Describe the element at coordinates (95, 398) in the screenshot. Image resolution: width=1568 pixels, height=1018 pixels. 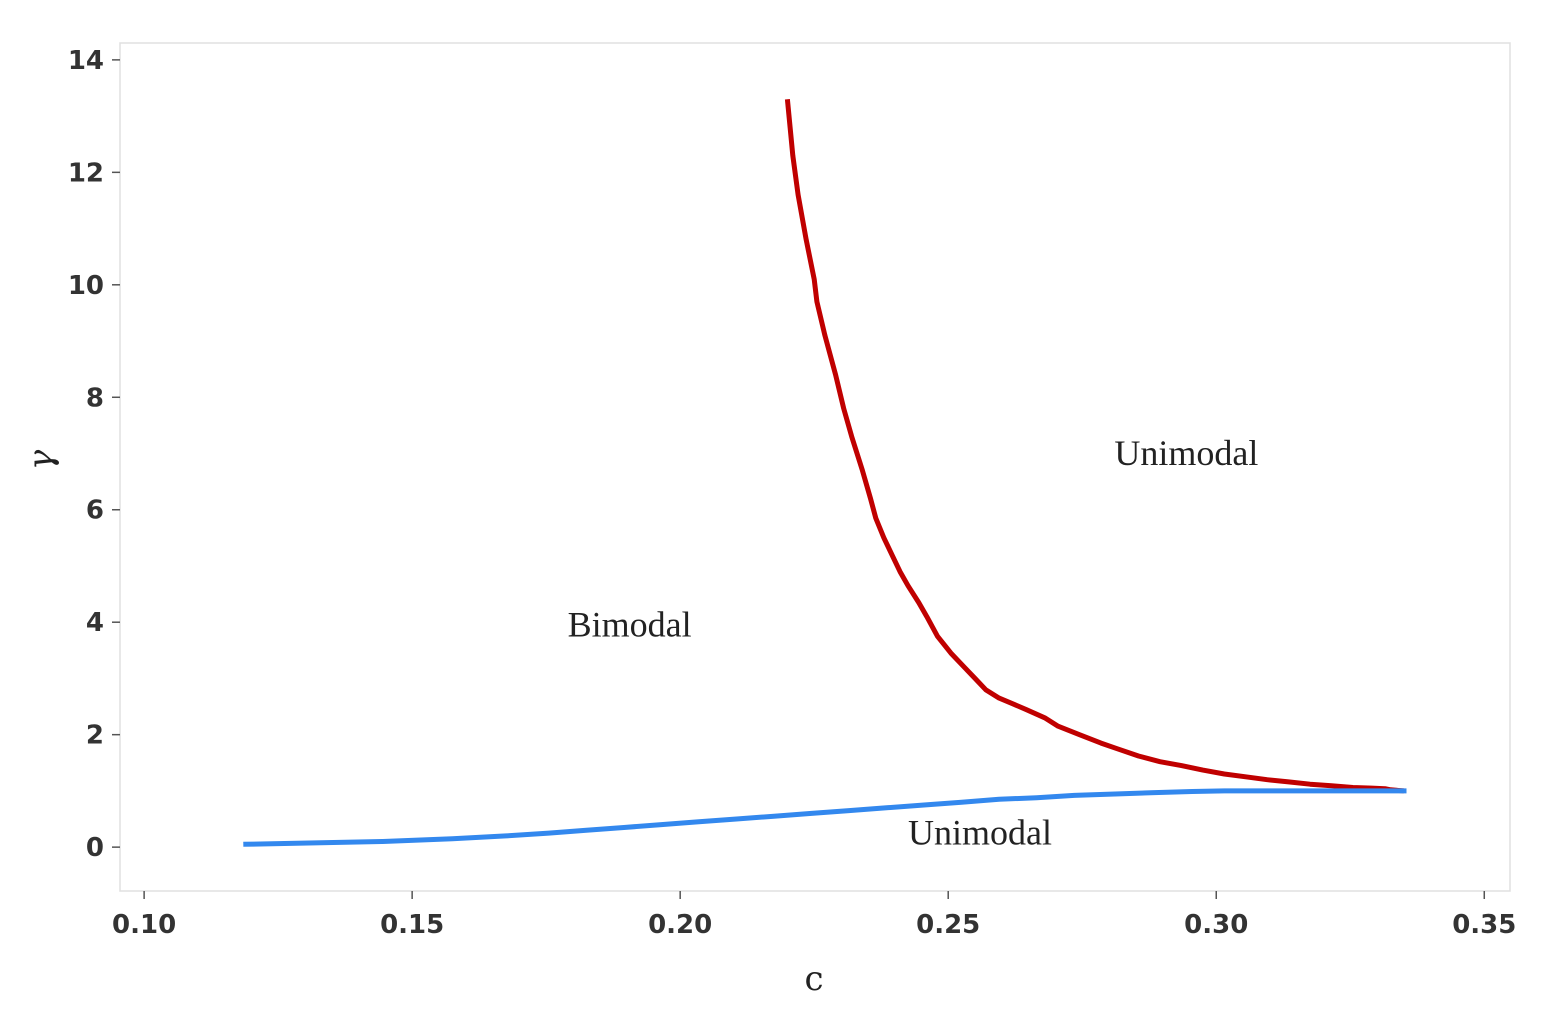
I see `y-tick-label: 8` at that location.